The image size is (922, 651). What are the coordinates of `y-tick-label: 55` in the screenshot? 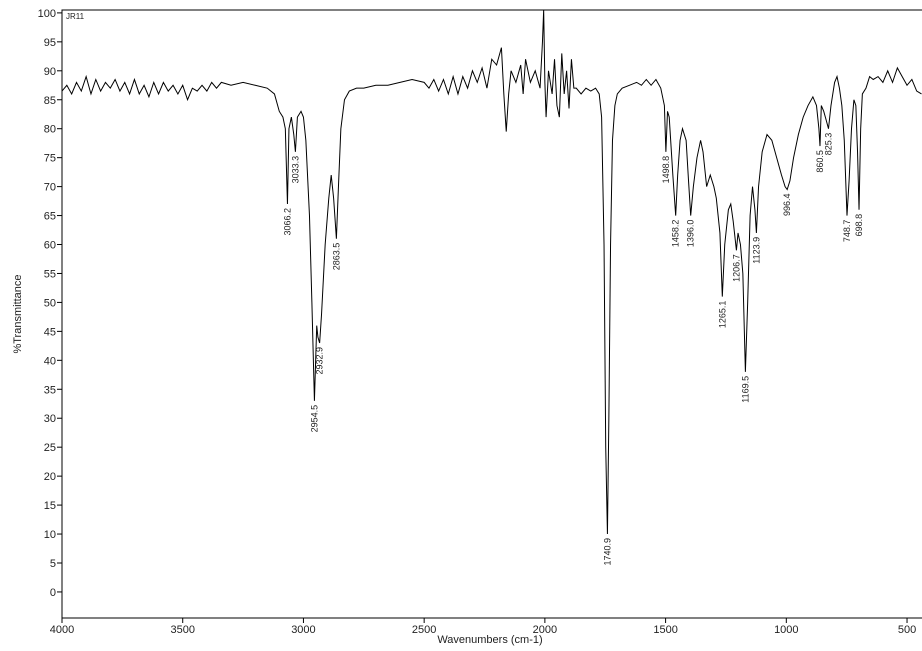 It's located at (50, 274).